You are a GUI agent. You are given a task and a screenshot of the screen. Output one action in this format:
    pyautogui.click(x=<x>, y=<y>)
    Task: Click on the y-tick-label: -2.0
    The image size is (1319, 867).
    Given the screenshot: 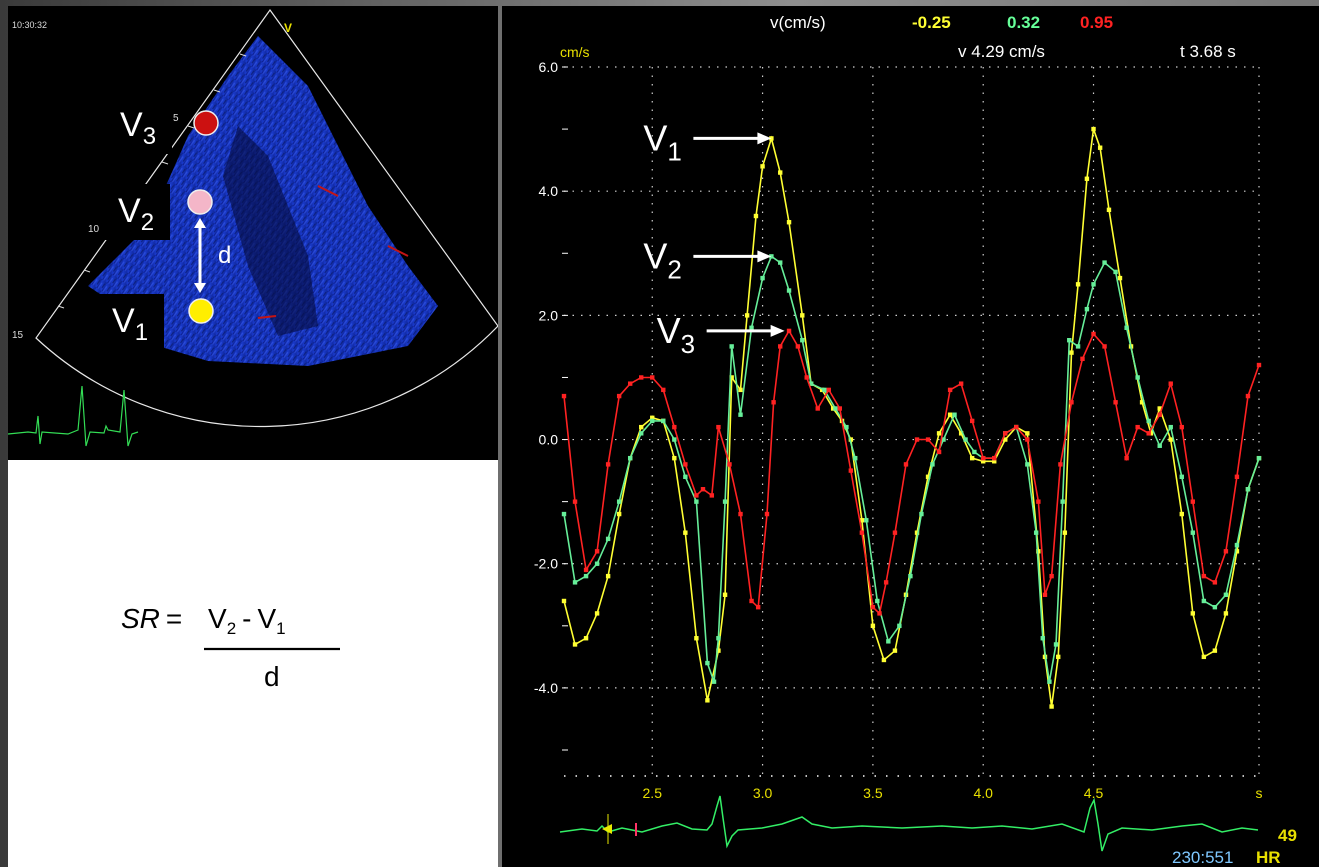 What is the action you would take?
    pyautogui.click(x=546, y=564)
    